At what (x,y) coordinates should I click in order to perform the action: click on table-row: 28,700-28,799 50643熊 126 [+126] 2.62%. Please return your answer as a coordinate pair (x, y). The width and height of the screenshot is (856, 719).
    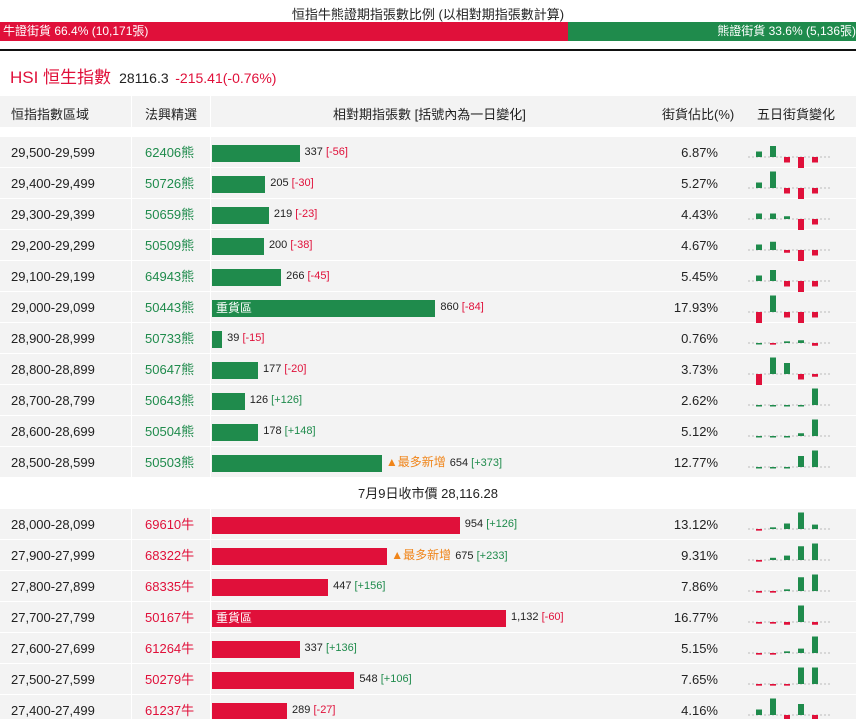
    Looking at the image, I should click on (428, 400).